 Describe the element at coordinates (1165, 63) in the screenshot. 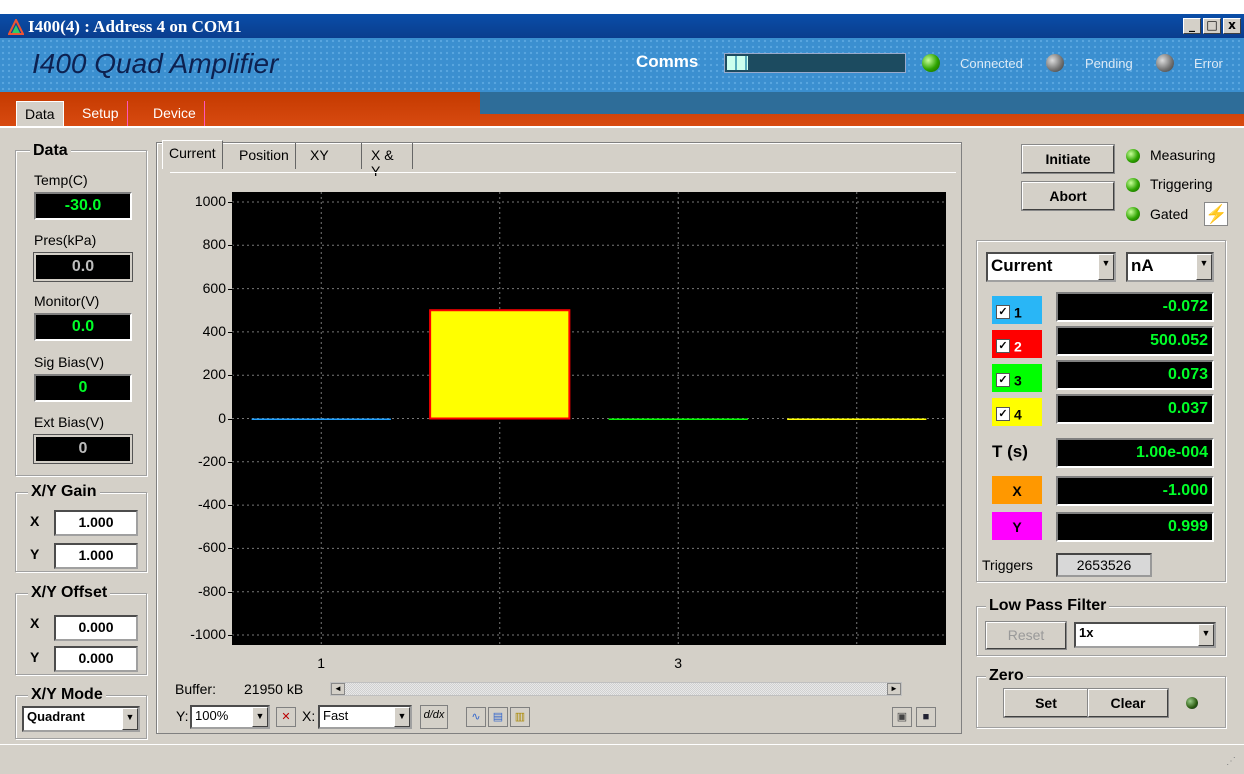

I see `error-led-icon` at that location.